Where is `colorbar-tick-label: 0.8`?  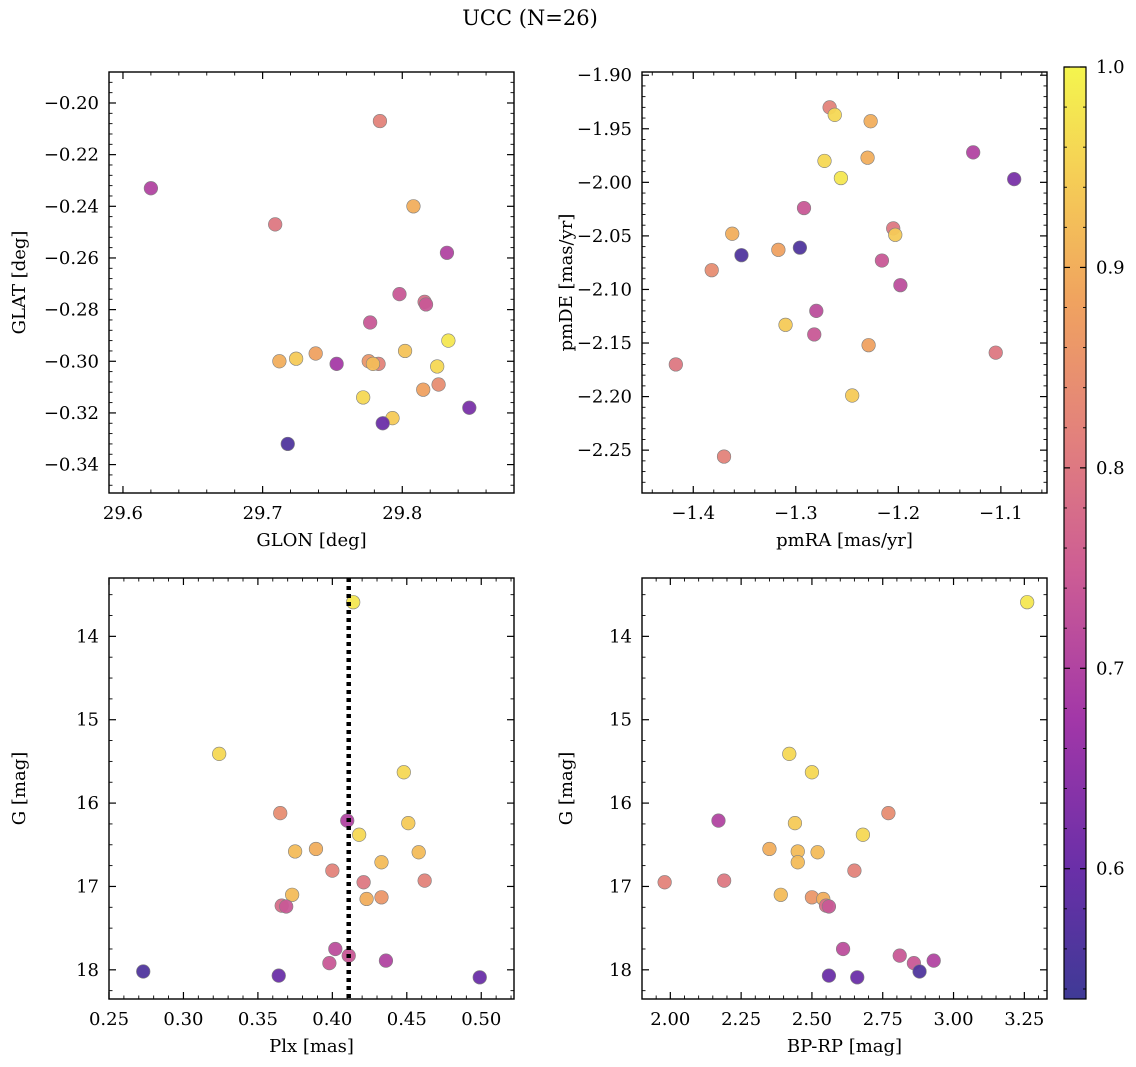 colorbar-tick-label: 0.8 is located at coordinates (1110, 468).